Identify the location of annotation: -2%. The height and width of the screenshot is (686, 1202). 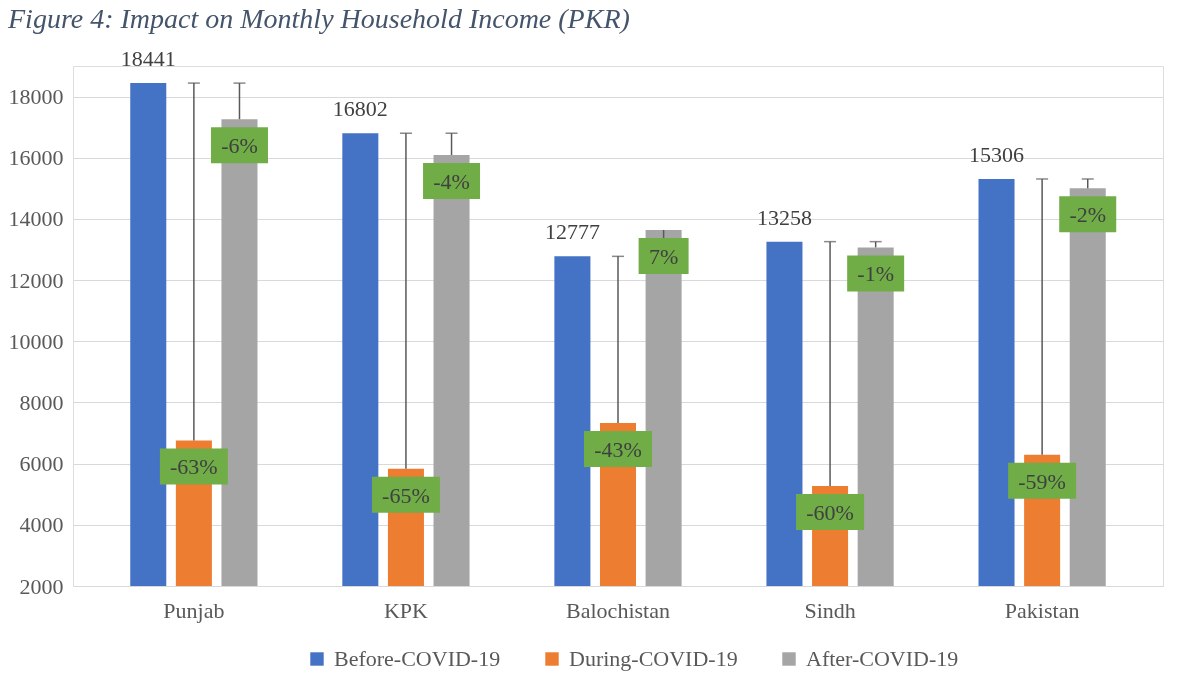
(1088, 215).